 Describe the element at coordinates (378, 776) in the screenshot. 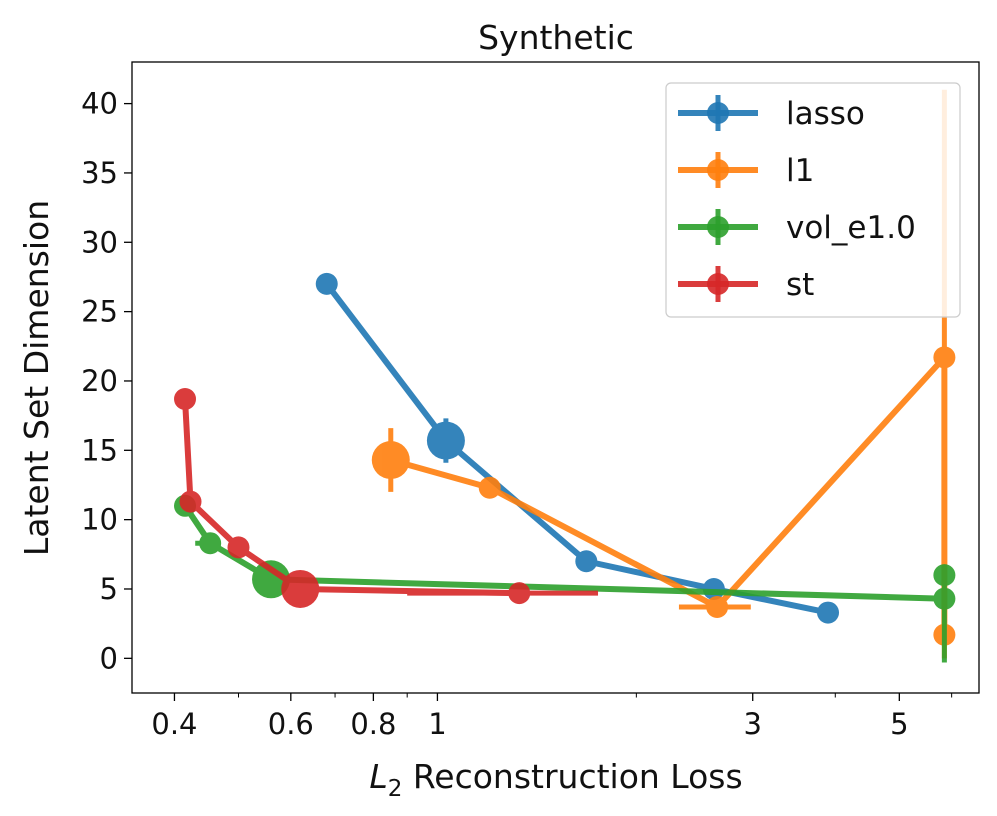

I see `x-axis-label-italic: L` at that location.